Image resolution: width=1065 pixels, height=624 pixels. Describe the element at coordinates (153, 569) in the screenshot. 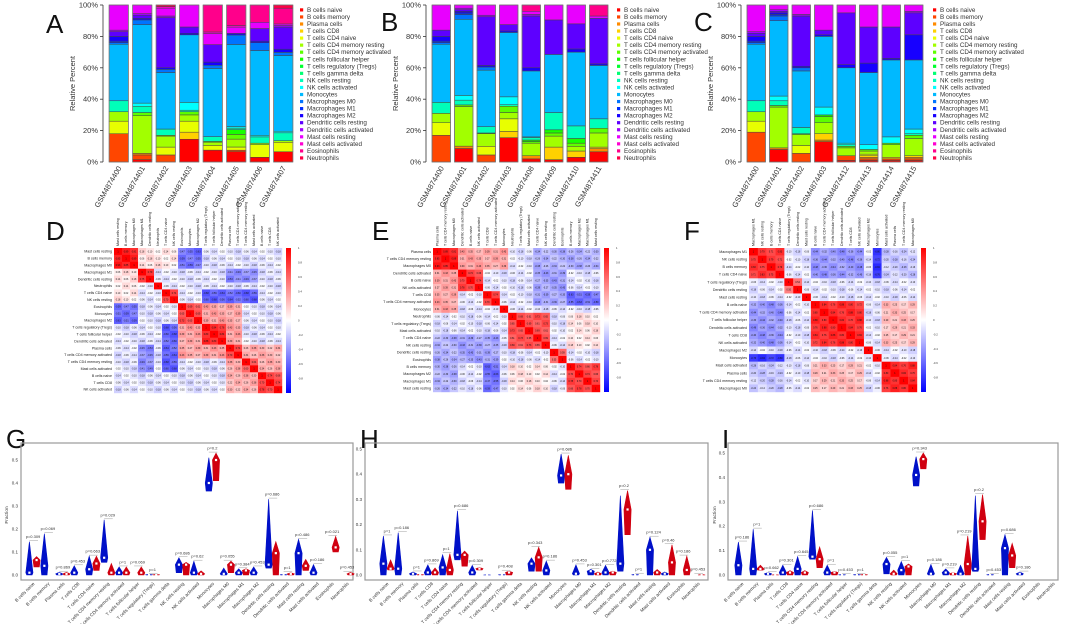

I see `p-value-label: p=1` at that location.